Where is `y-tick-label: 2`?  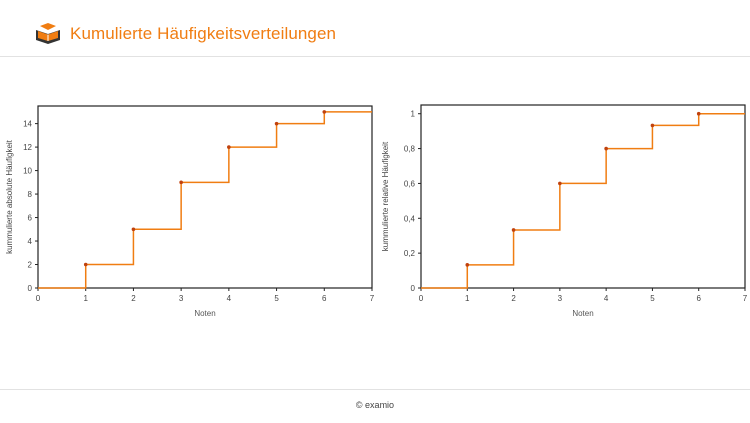
y-tick-label: 2 is located at coordinates (30, 265).